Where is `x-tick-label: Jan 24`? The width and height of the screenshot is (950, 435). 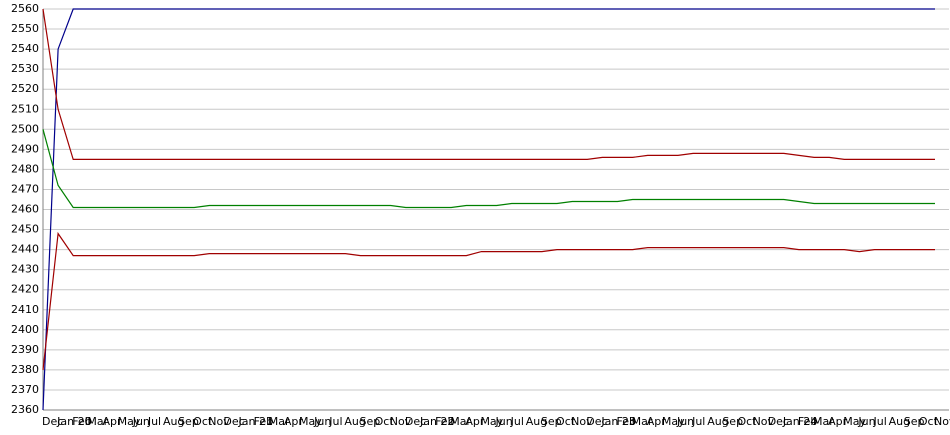 x-tick-label: Jan 24 is located at coordinates (799, 421).